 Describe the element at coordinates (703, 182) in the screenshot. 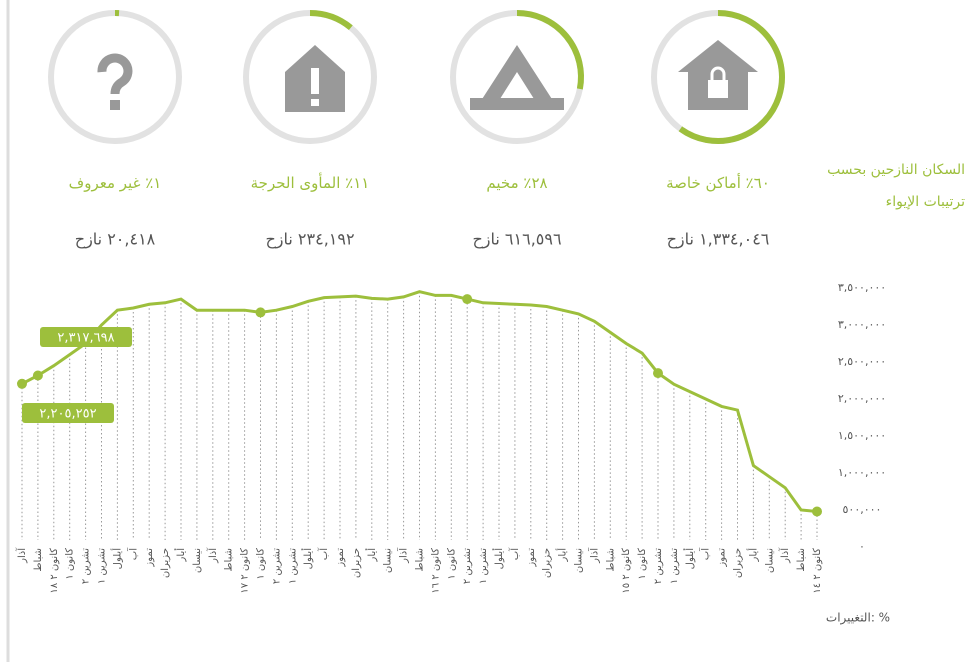

I see `gauge-name: أماكن خاصة` at that location.